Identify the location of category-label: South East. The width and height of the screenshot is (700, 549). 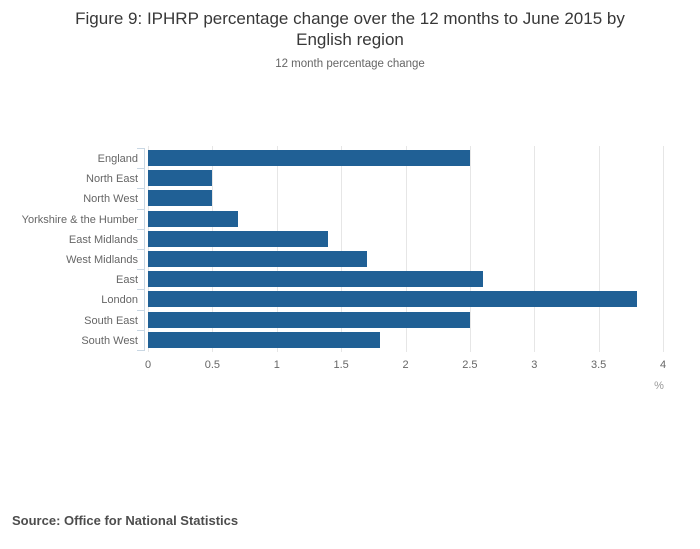
(111, 320).